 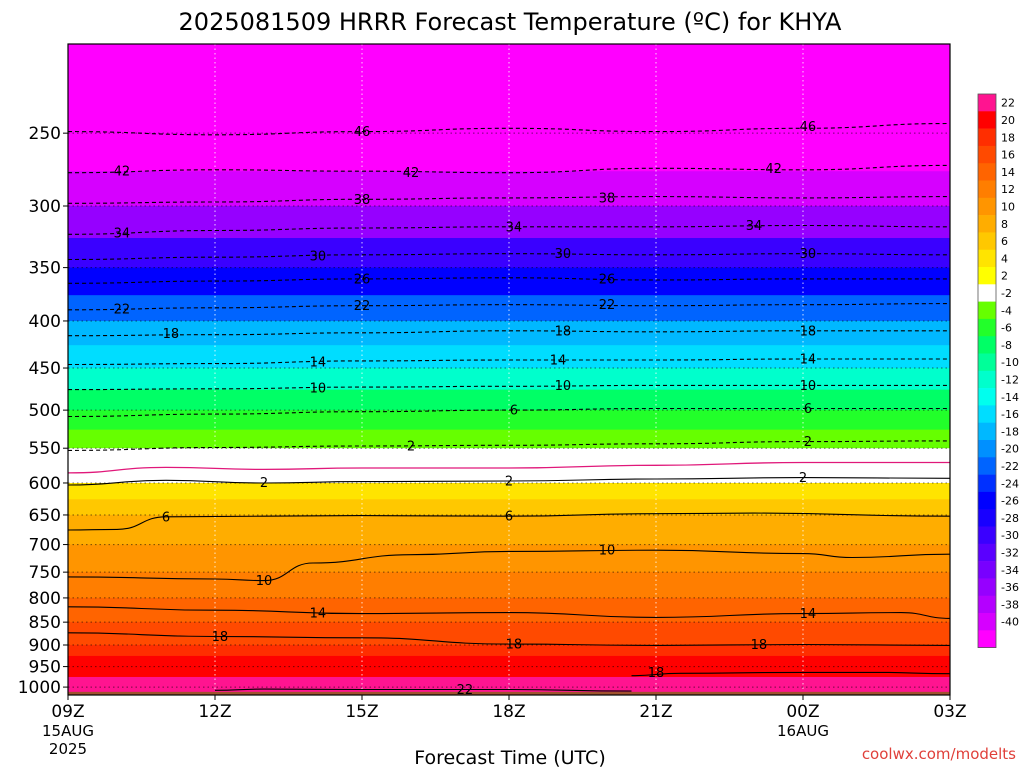 What do you see at coordinates (1010, 397) in the screenshot?
I see `colorbar-label: -14` at bounding box center [1010, 397].